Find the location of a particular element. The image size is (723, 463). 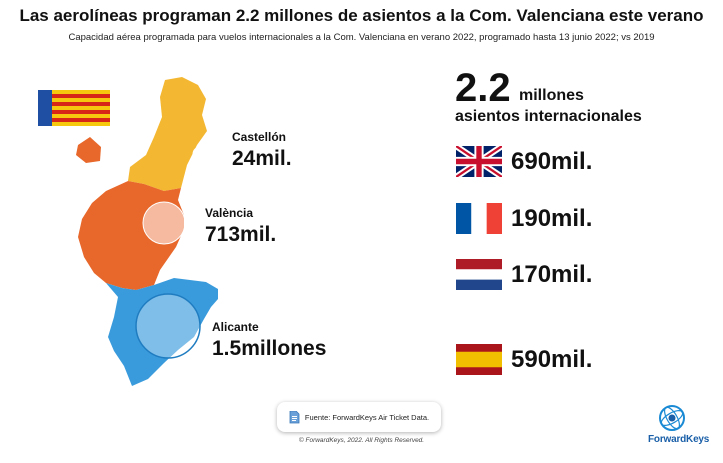

castellon-value: 24mil. is located at coordinates (262, 158).